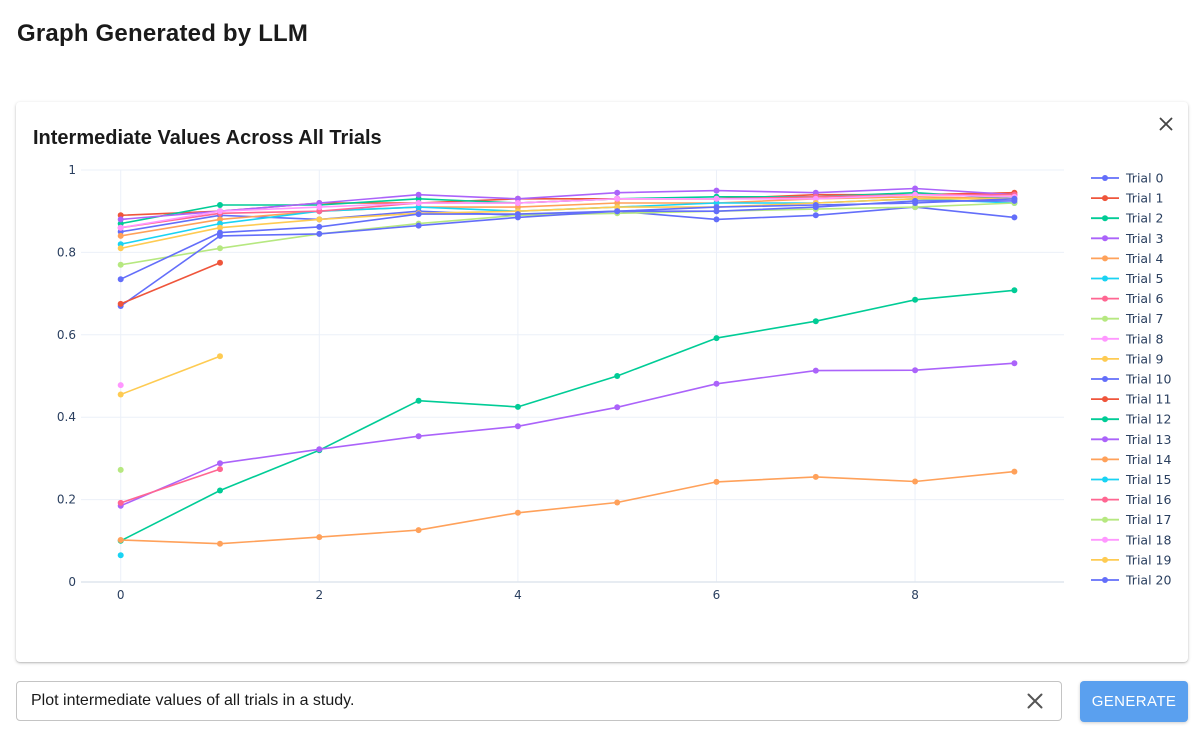 The image size is (1200, 734). I want to click on legend-item: Trial 8, so click(1127, 338).